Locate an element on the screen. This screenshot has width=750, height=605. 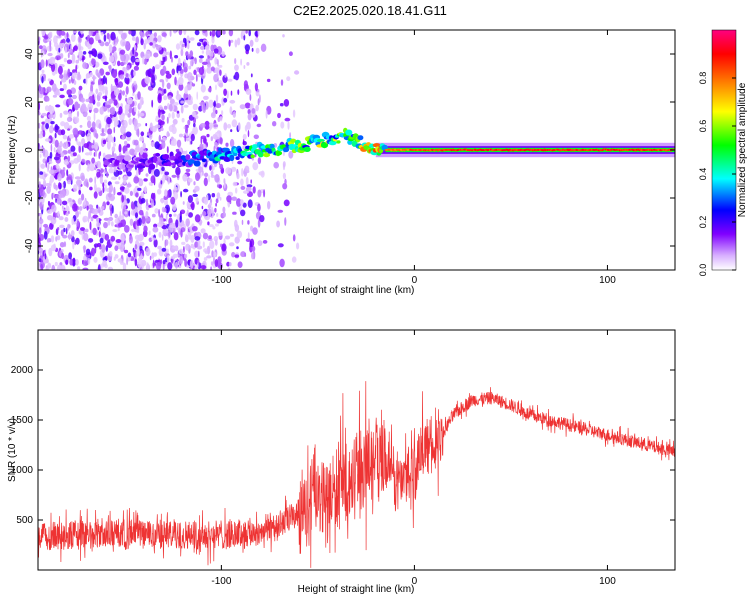
x-tick-label: 0 is located at coordinates (415, 280).